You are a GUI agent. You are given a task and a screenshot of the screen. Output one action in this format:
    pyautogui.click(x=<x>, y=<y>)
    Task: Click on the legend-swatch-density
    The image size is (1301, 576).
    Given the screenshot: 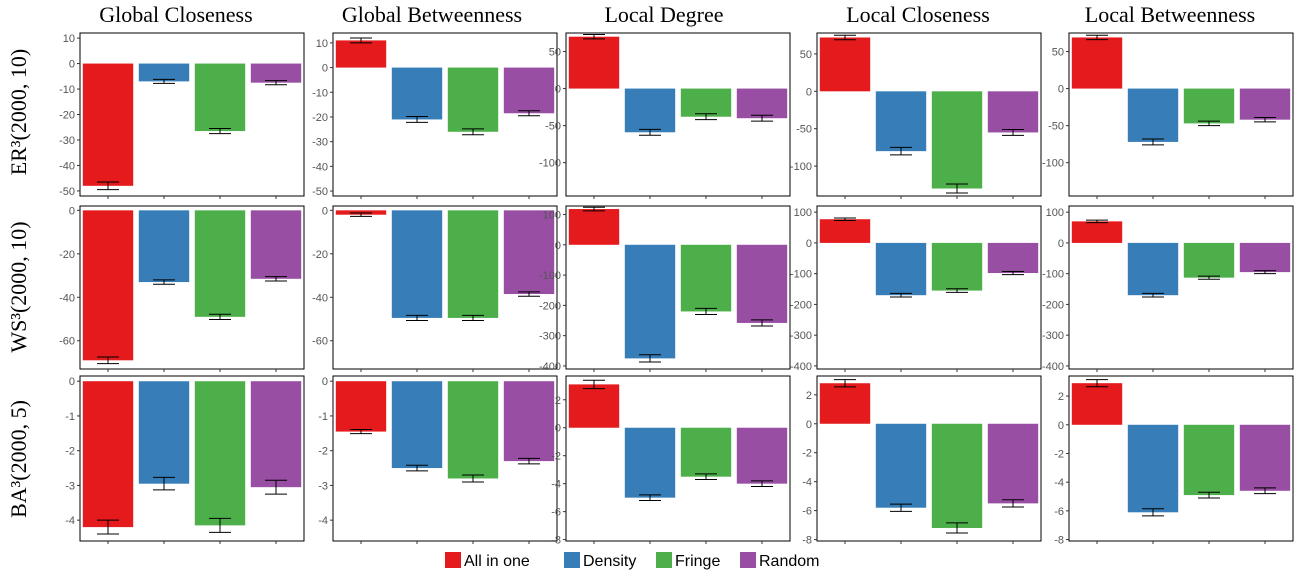 What is the action you would take?
    pyautogui.click(x=572, y=560)
    